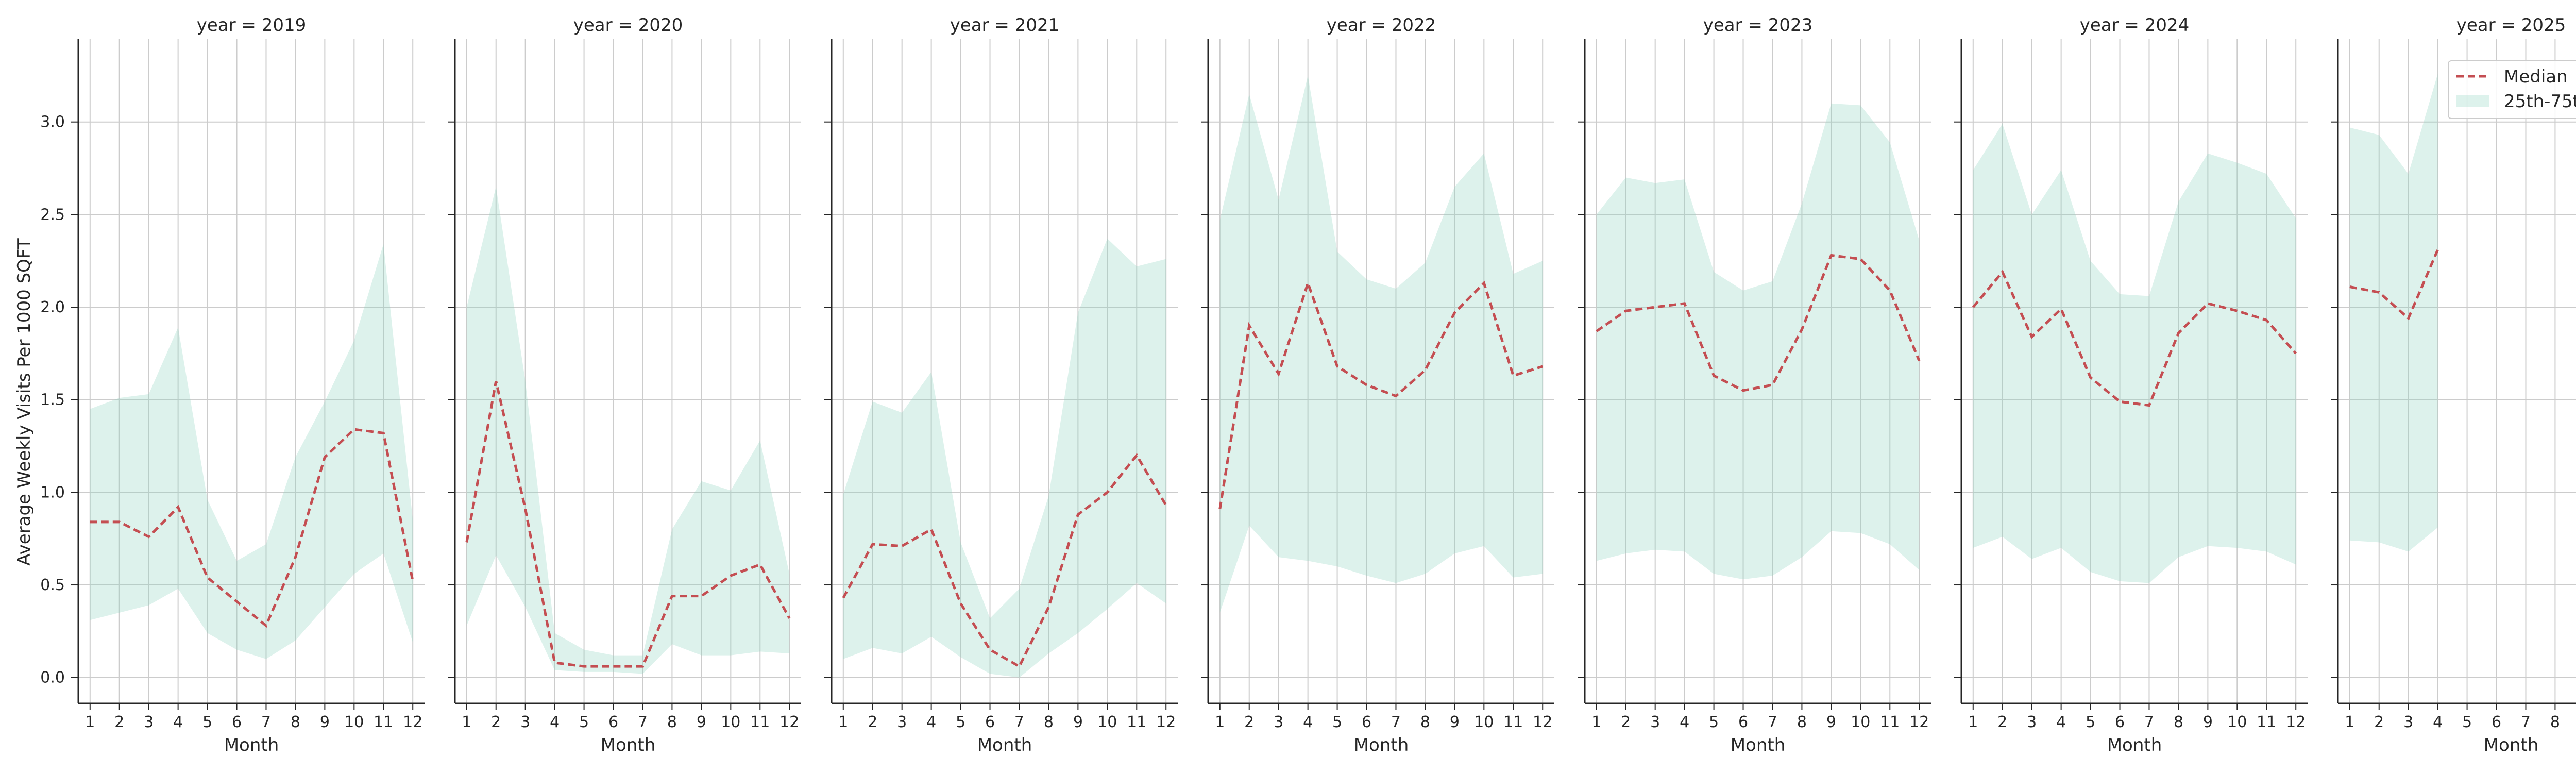  Describe the element at coordinates (2453, 385) in the screenshot. I see `facet-panel: year = 2025123456789101112Month` at that location.